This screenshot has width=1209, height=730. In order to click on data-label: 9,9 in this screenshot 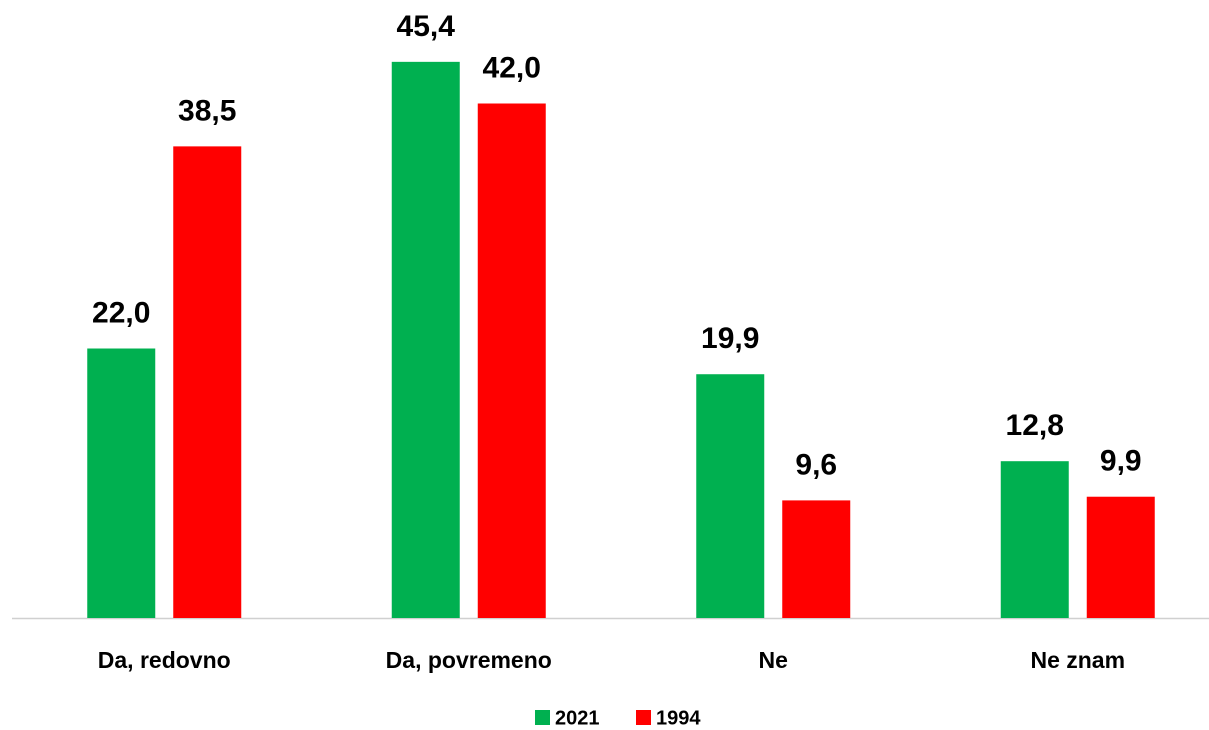, I will do `click(1121, 461)`.